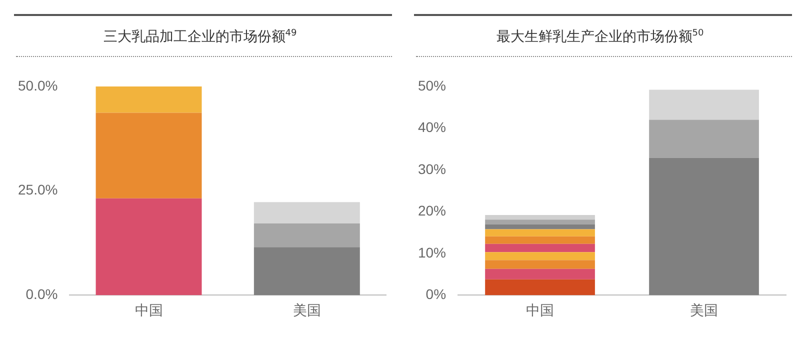 The height and width of the screenshot is (338, 800). Describe the element at coordinates (432, 210) in the screenshot. I see `y-tick-label: 20%` at that location.